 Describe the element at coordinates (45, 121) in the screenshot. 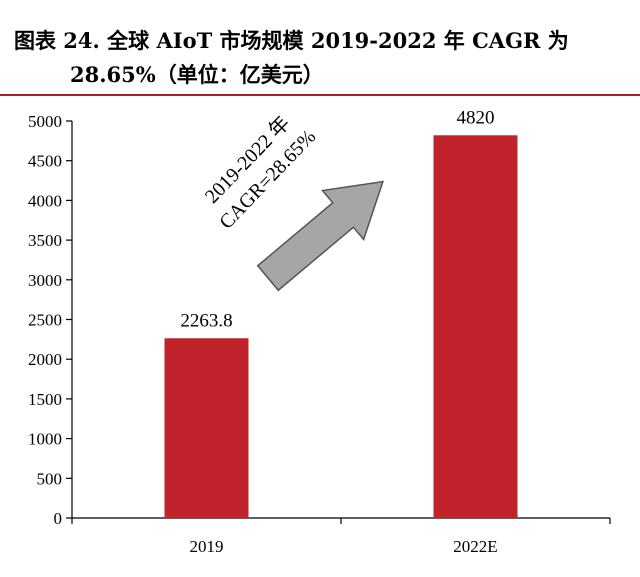

I see `y-tick-label: 5000` at that location.